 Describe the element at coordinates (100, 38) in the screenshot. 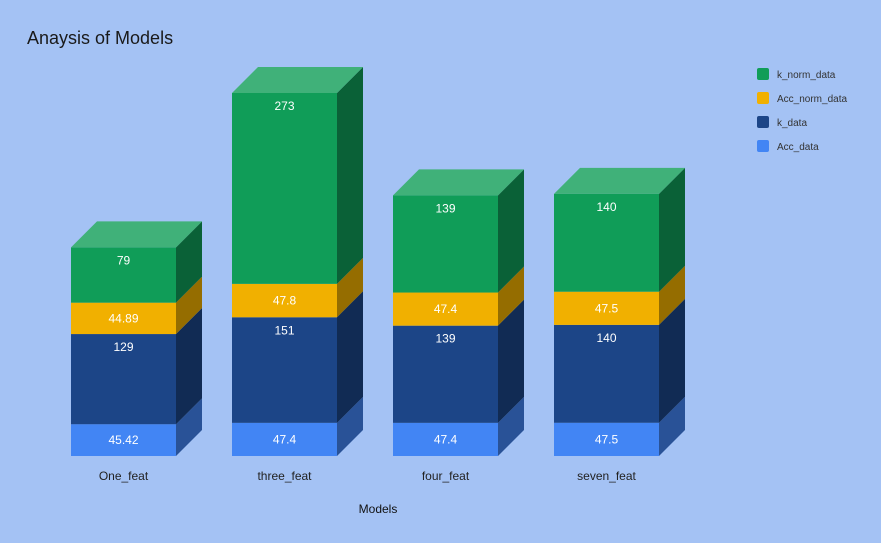

I see `chart-title: Anaysis of Models` at that location.